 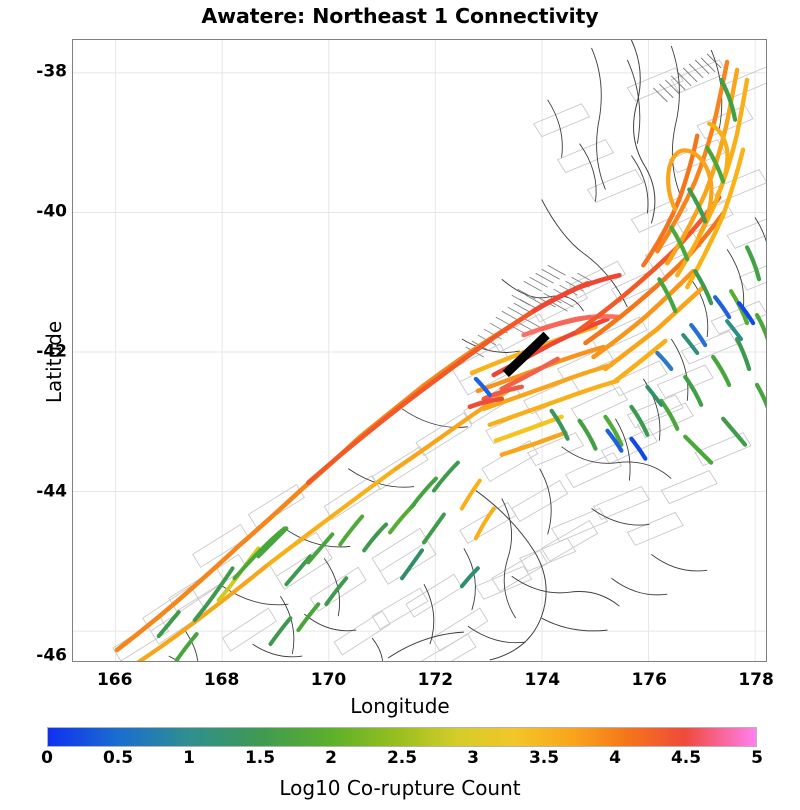 I want to click on colorbar-tick-label: 2, so click(x=331, y=758).